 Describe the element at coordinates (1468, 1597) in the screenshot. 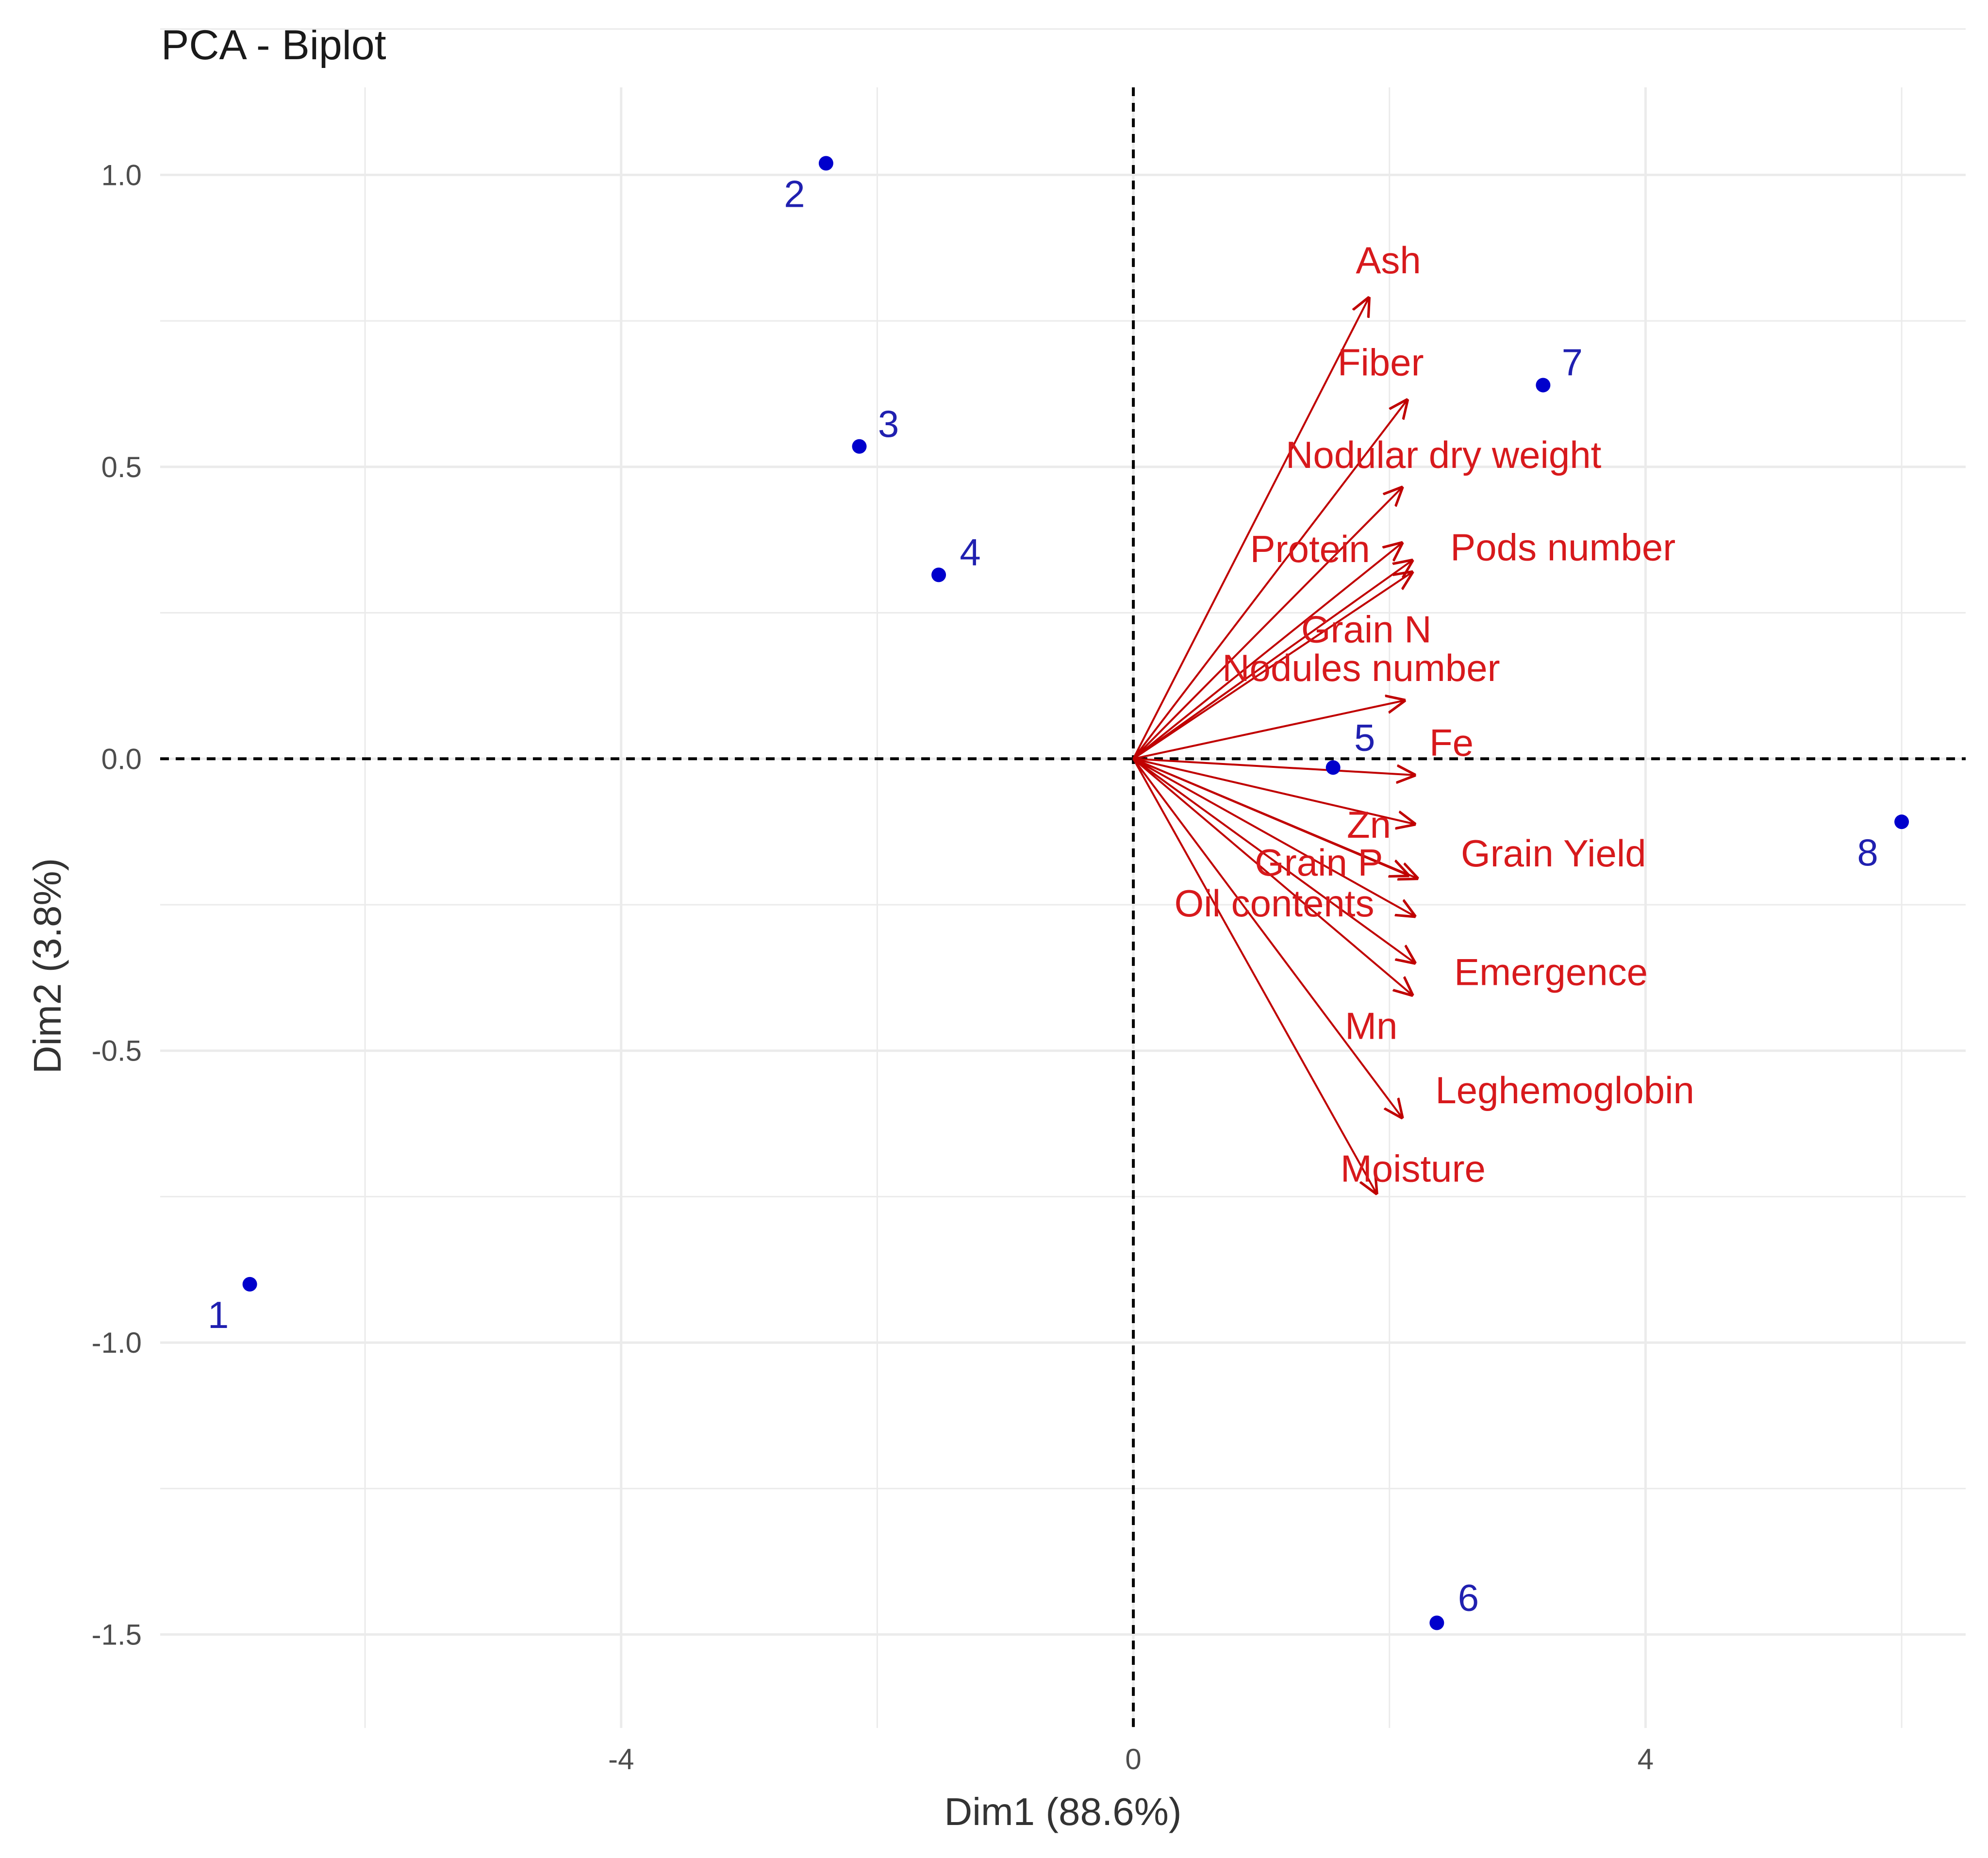

I see `individual-label: 6` at that location.